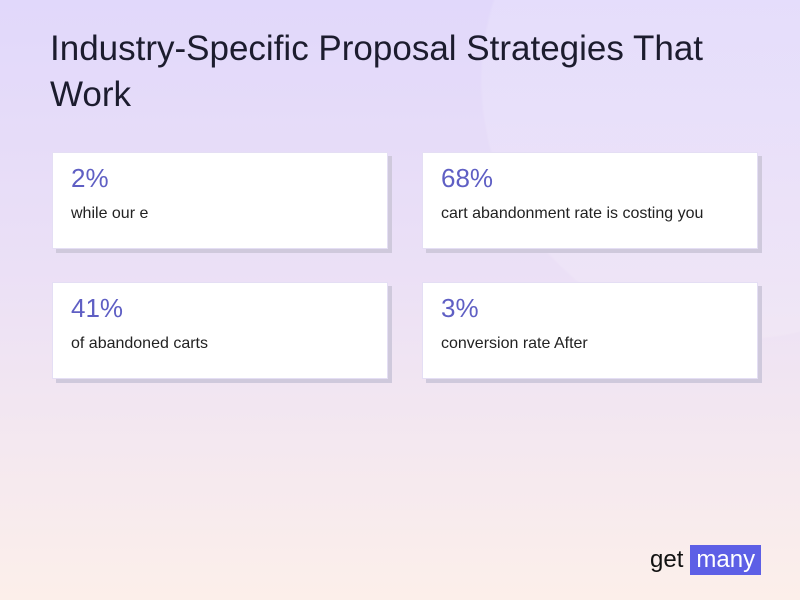 The height and width of the screenshot is (600, 800). I want to click on stat-card: 3% conversion rate After, so click(590, 330).